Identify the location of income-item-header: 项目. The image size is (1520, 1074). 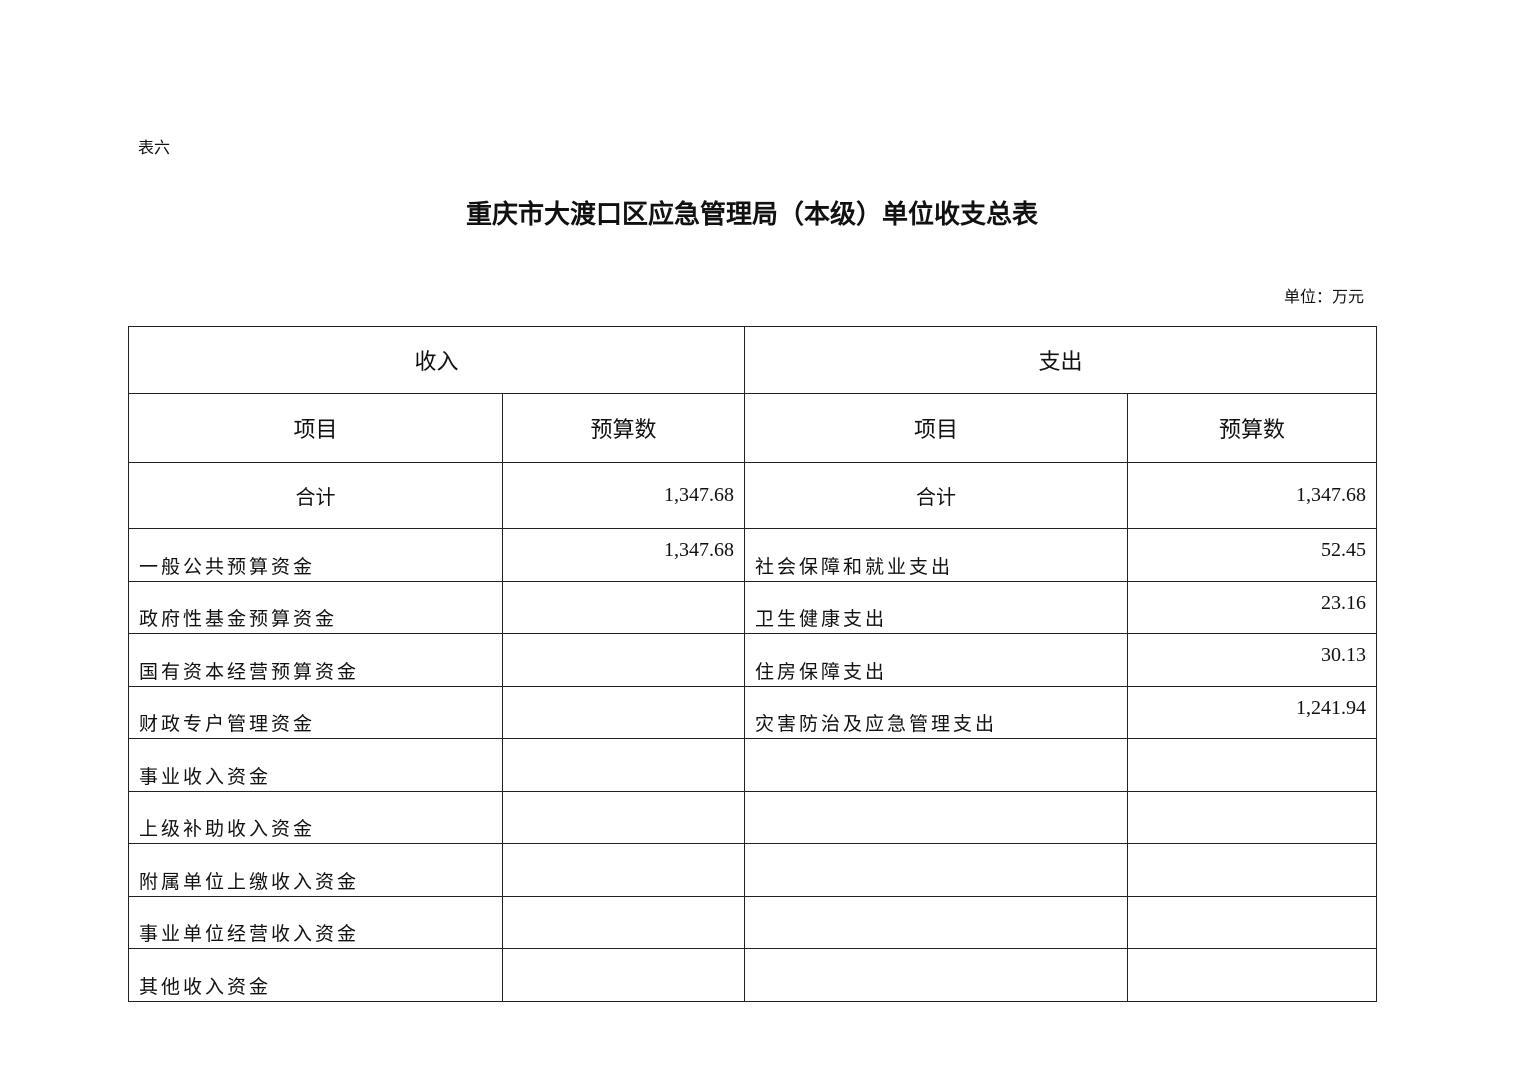
(315, 428).